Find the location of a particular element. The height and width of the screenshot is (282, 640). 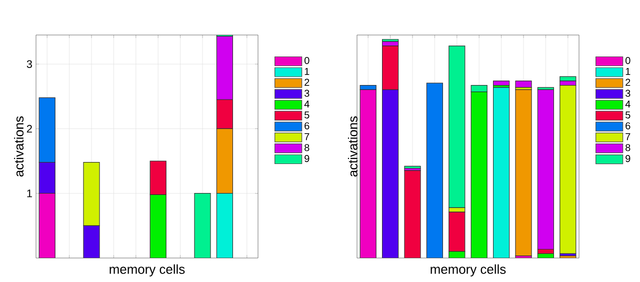

y-tick-label: 2 is located at coordinates (29, 128).